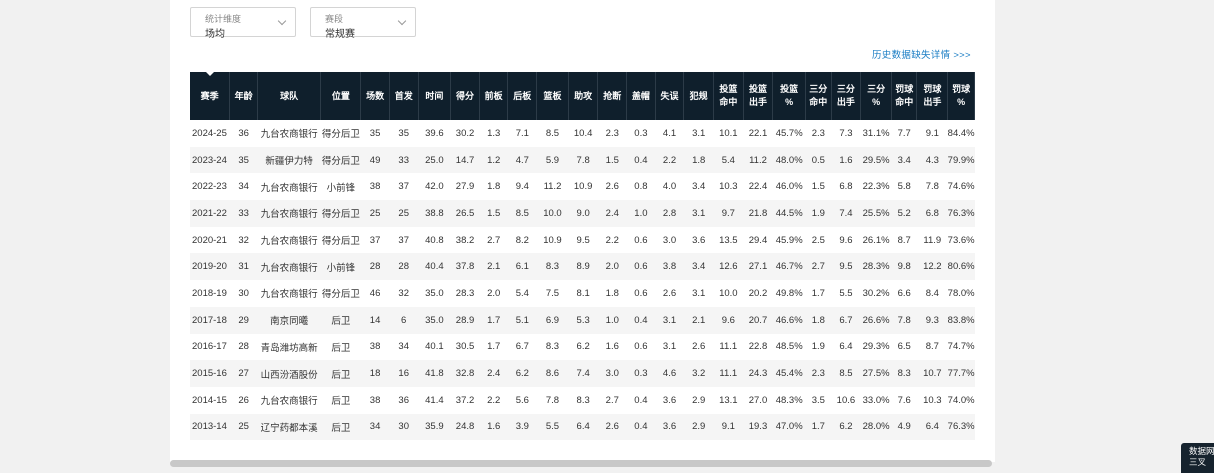 The height and width of the screenshot is (473, 1214). I want to click on table-cell: 74.7%, so click(961, 347).